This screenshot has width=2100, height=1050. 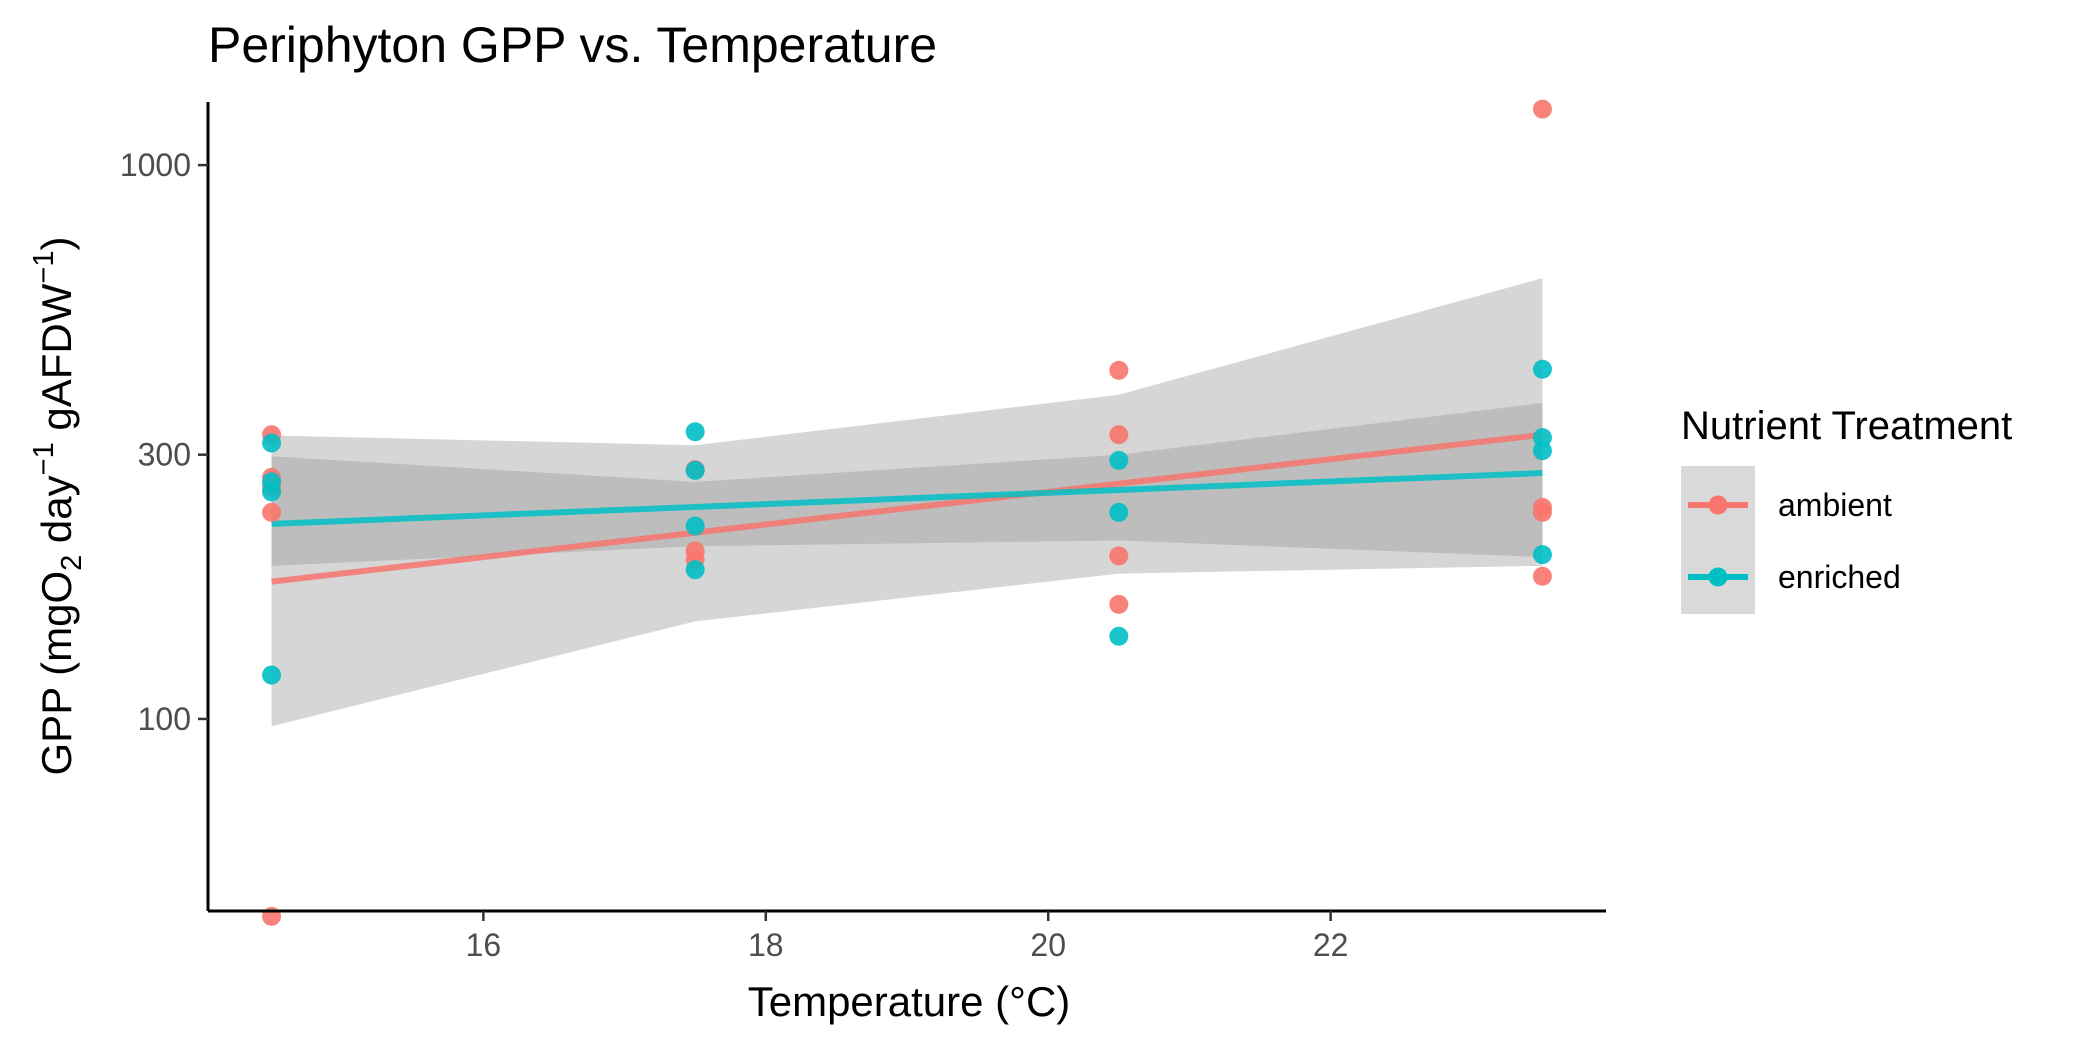 What do you see at coordinates (56, 244) in the screenshot?
I see `y-axis-title-part: )` at bounding box center [56, 244].